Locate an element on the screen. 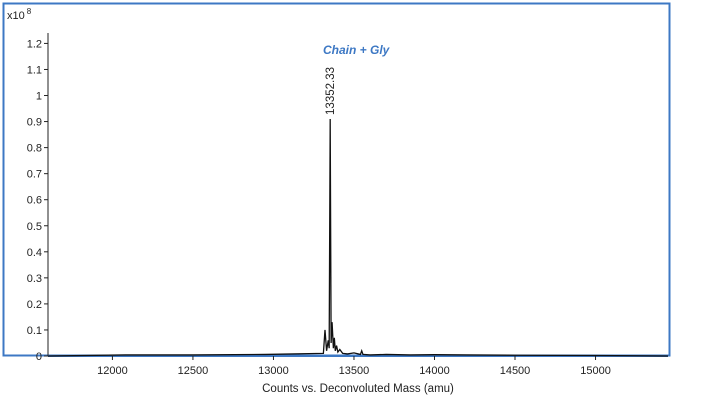 The width and height of the screenshot is (709, 401). y-tick-label: 0.8 is located at coordinates (34, 149).